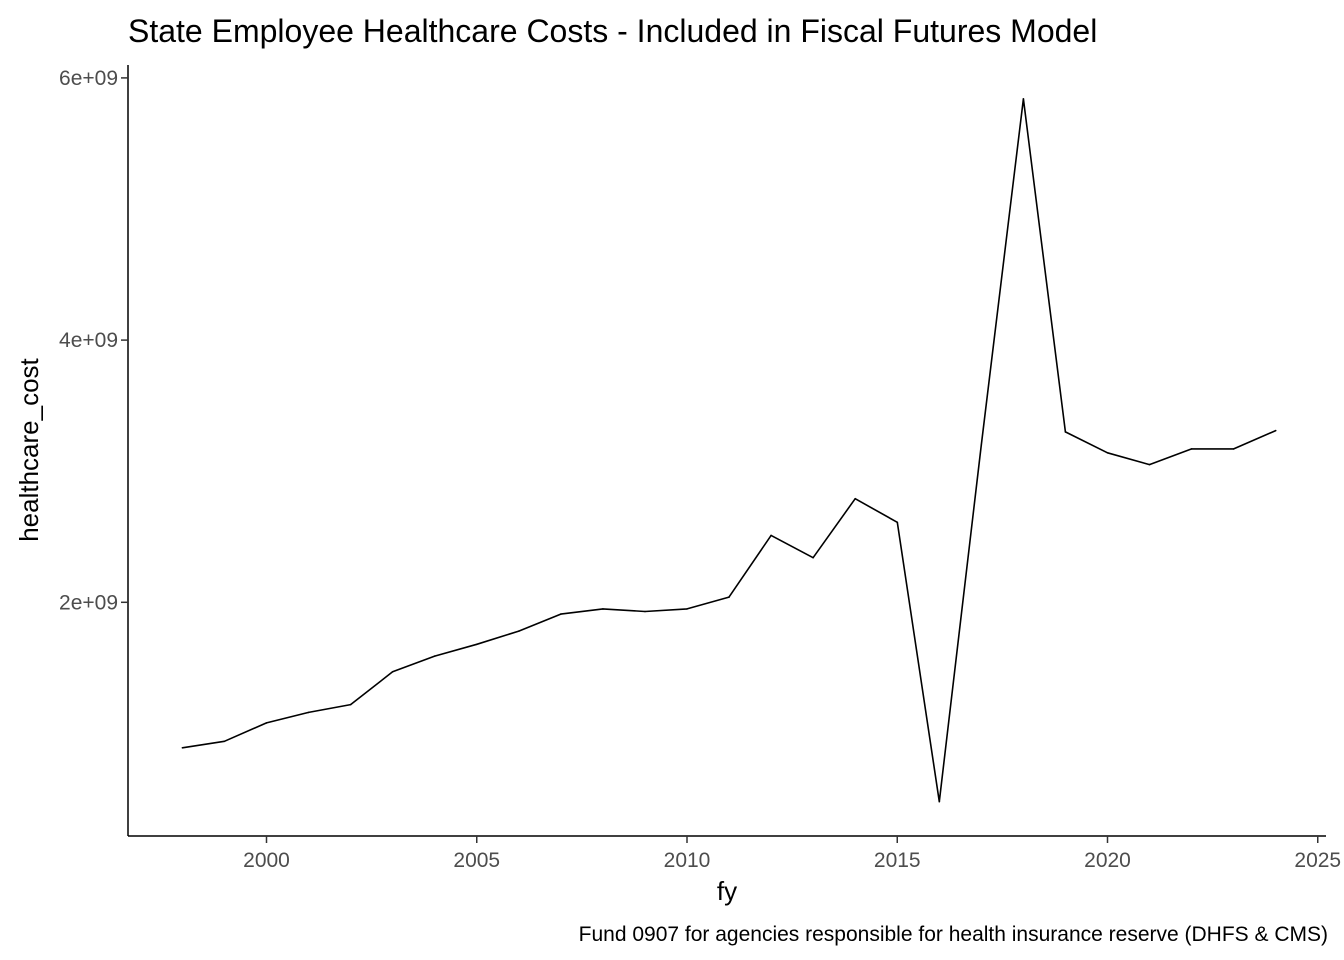 Image resolution: width=1344 pixels, height=960 pixels. Describe the element at coordinates (897, 522) in the screenshot. I see `data-point-2015` at that location.